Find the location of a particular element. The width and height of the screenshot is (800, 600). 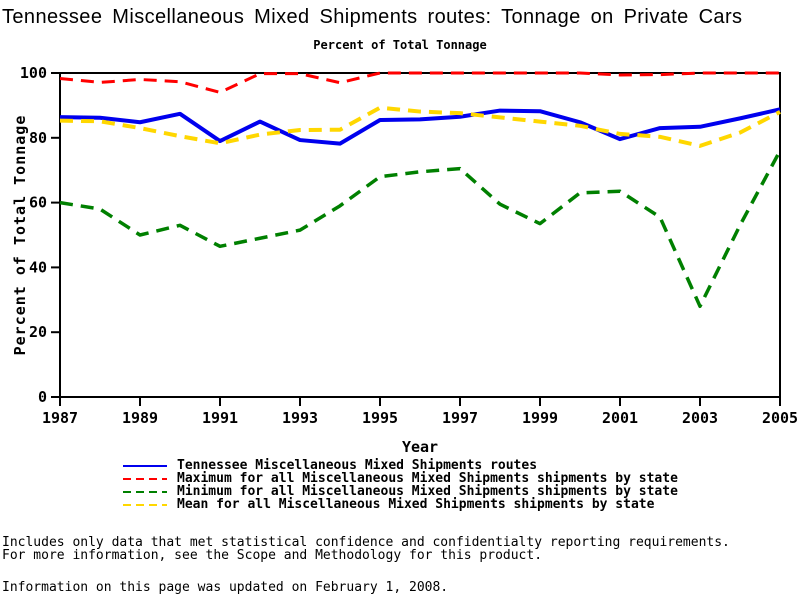

y-tick-label: 0 is located at coordinates (42, 397).